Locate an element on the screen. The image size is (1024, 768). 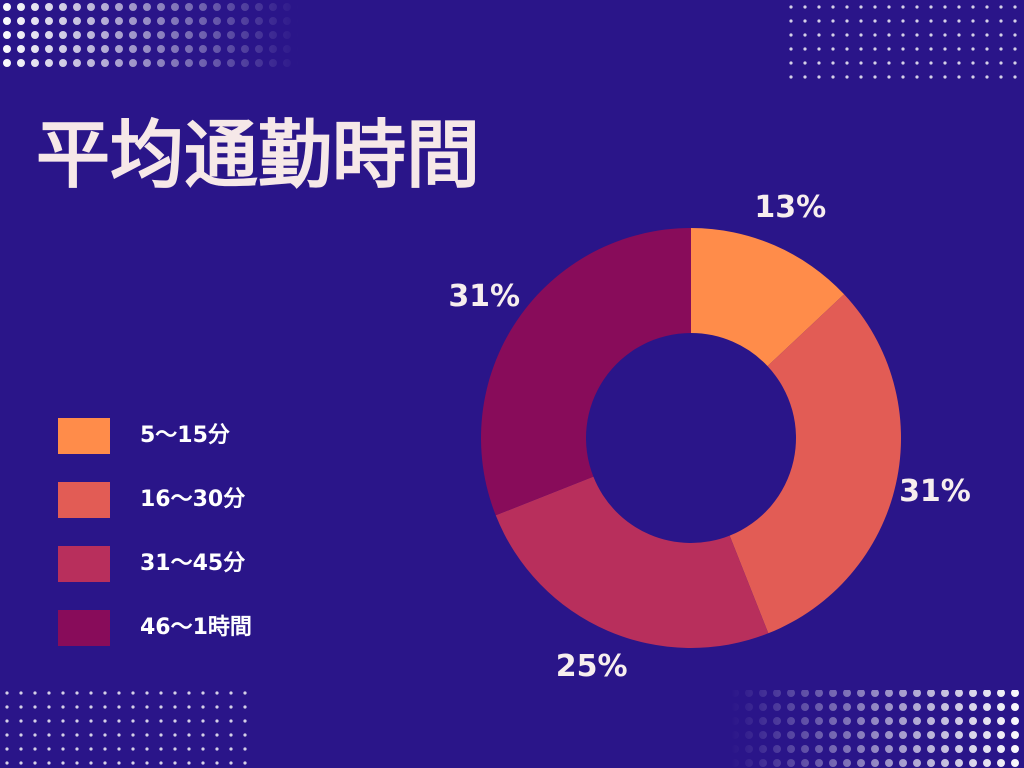
legend-label: 16〜30分 is located at coordinates (192, 499).